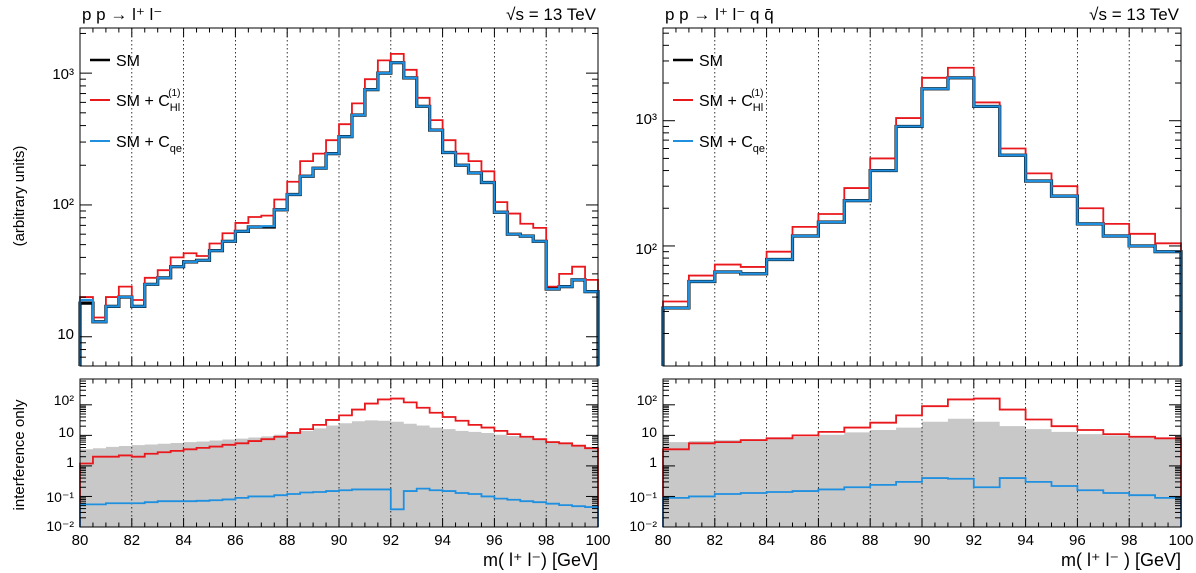  Describe the element at coordinates (148, 101) in the screenshot. I see `left-legend-chl: SM + CHl(1)` at that location.